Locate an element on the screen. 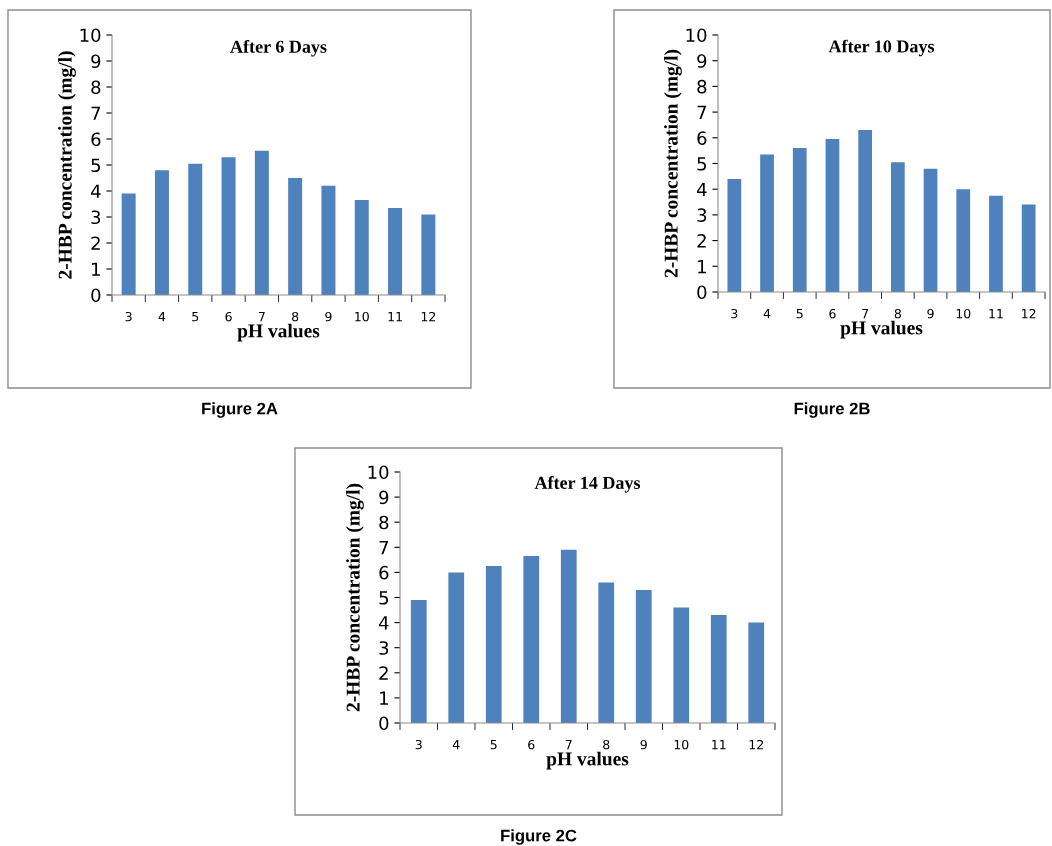  chart-title: After 10 Days is located at coordinates (881, 48).